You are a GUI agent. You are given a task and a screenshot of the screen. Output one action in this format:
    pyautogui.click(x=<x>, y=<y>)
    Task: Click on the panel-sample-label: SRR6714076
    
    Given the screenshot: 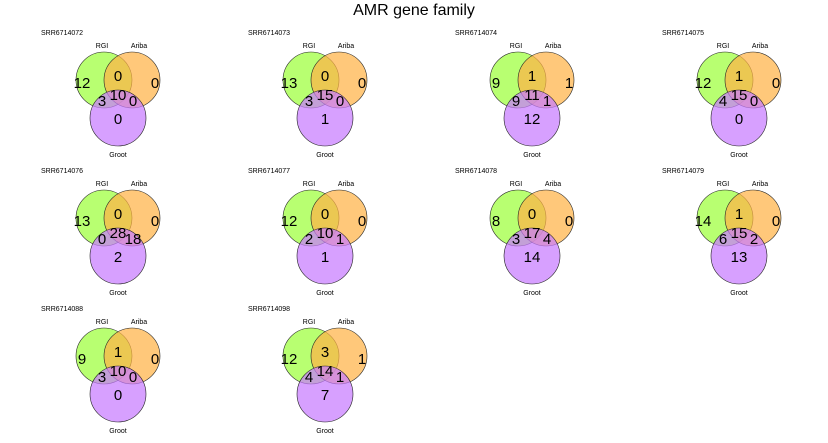 What is the action you would take?
    pyautogui.click(x=62, y=171)
    